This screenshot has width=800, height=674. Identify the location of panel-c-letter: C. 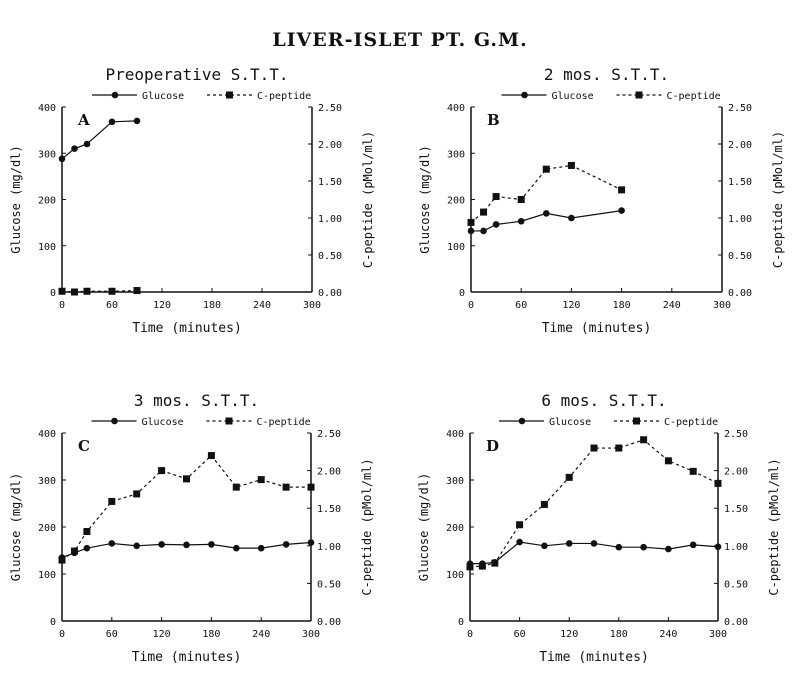
(84, 446).